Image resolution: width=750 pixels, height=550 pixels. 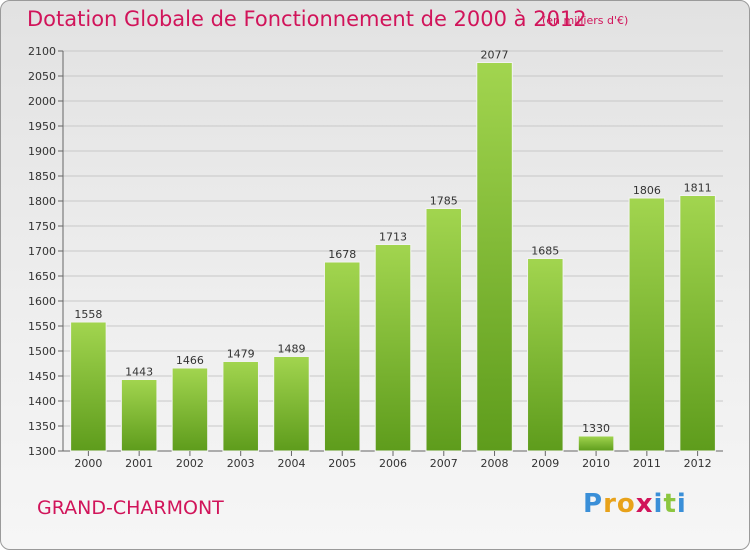 I want to click on chart-subtitle: (en milliers d'€), so click(x=585, y=20).